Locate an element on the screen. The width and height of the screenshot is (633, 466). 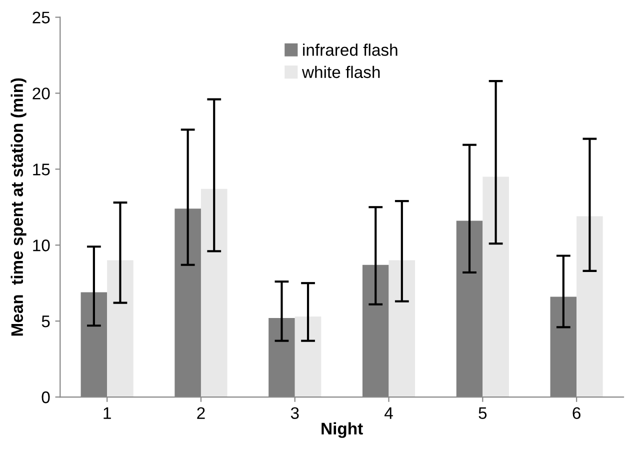
legend-label: infrared flash is located at coordinates (350, 50).